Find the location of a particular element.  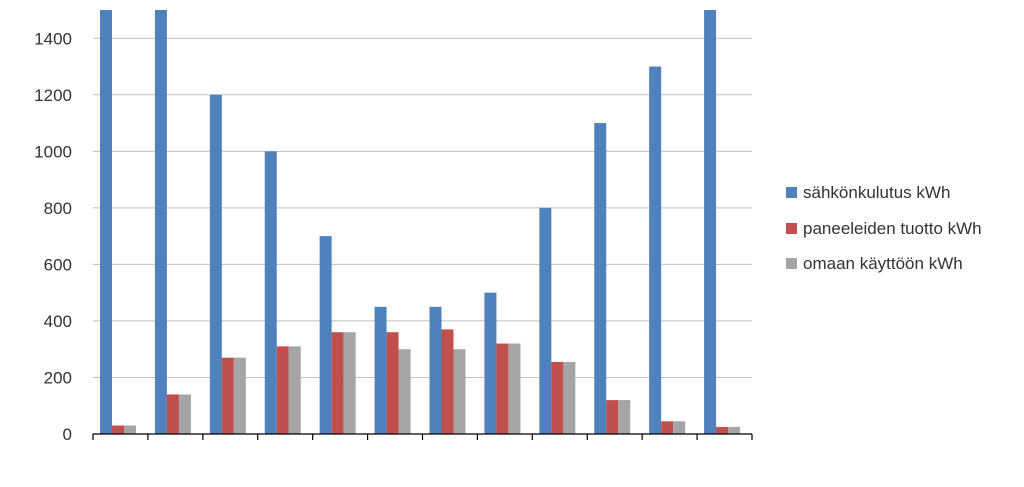

legend-label: omaan käyttöön kWh is located at coordinates (883, 263).